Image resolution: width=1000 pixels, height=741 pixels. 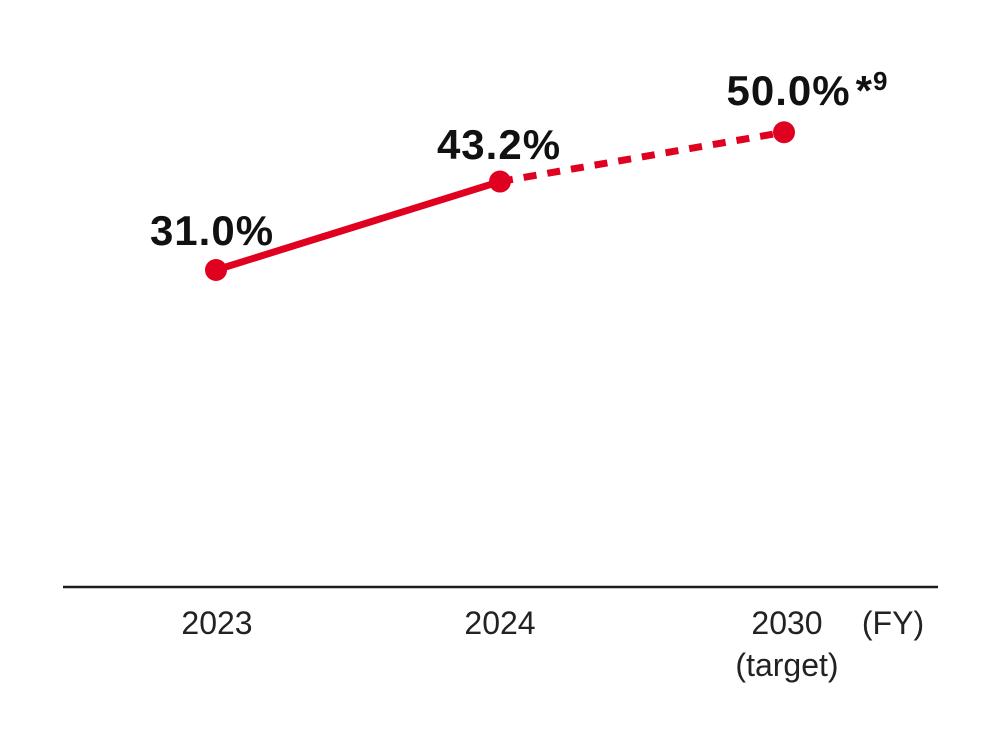 I want to click on data-label-2023: 31.0%, so click(x=212, y=231).